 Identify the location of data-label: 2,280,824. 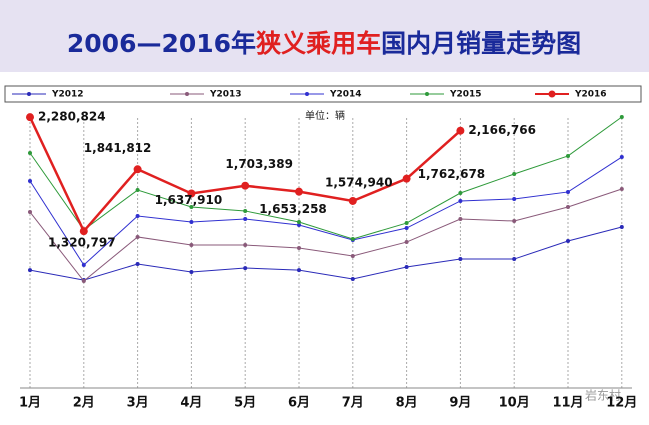
(72, 117).